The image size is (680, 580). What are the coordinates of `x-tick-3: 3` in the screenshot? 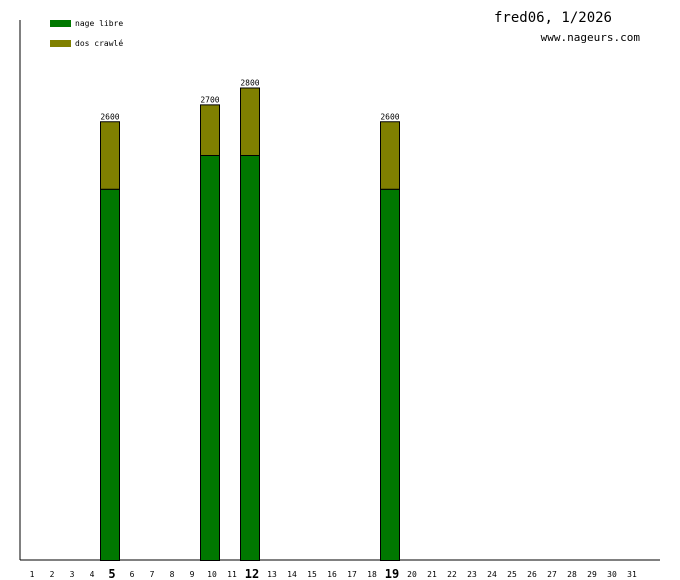 It's located at (72, 574).